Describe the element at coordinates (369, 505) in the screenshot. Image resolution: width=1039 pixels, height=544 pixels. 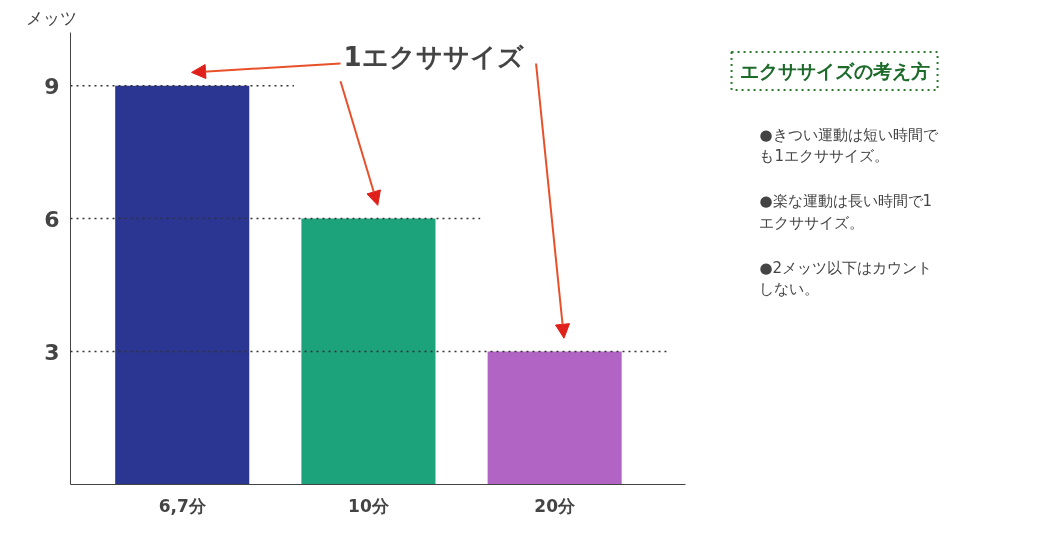
I see `x-tick-label: 10分` at that location.